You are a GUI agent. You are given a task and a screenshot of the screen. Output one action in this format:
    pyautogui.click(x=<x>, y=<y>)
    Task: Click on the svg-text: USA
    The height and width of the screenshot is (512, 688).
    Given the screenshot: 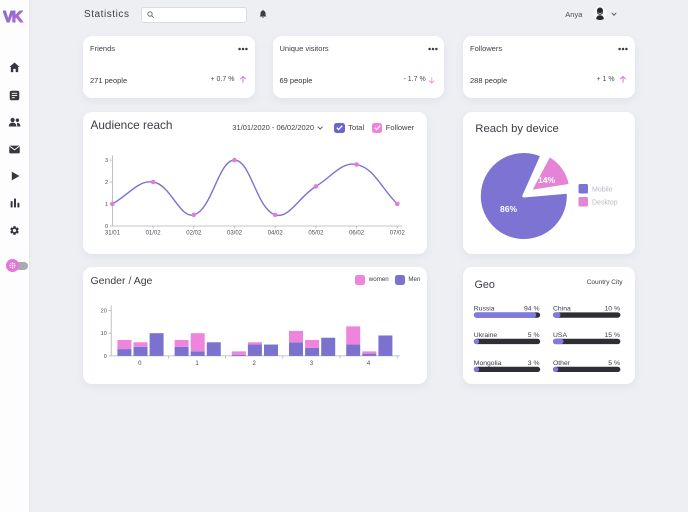 What is the action you would take?
    pyautogui.click(x=560, y=334)
    